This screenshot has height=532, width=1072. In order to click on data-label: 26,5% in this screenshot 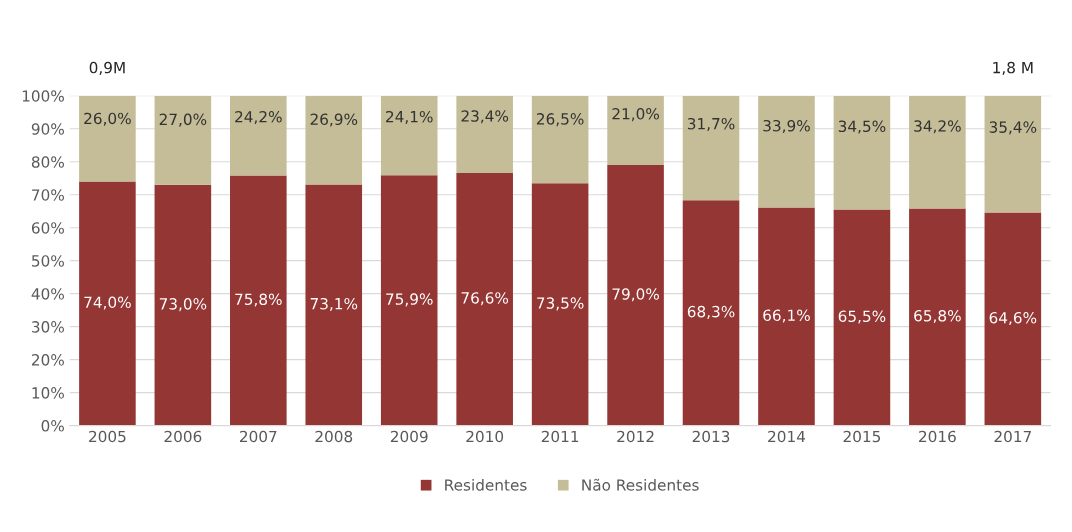, I will do `click(560, 120)`.